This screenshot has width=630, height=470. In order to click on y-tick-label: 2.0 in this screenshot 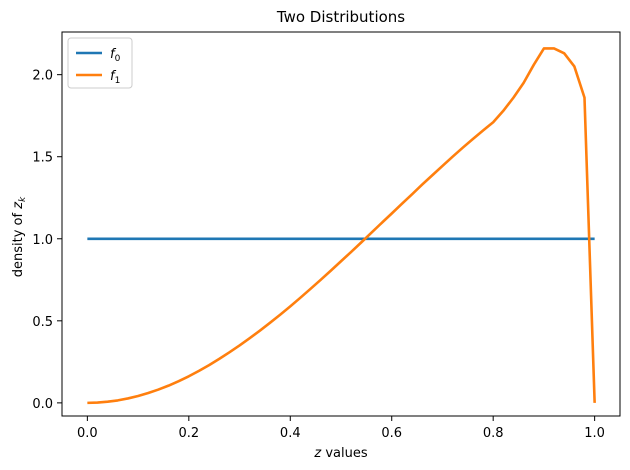, I will do `click(42, 76)`.